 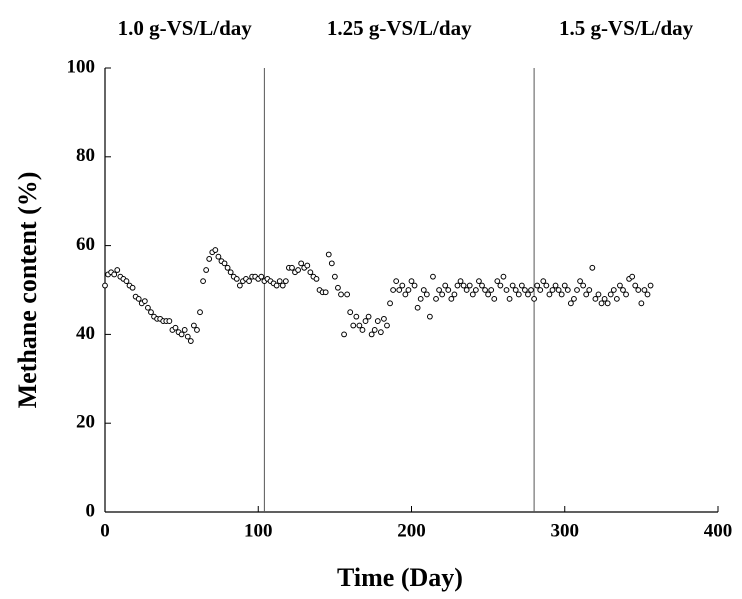 I want to click on period-label: 1.5 g-VS/L/day, so click(x=626, y=28).